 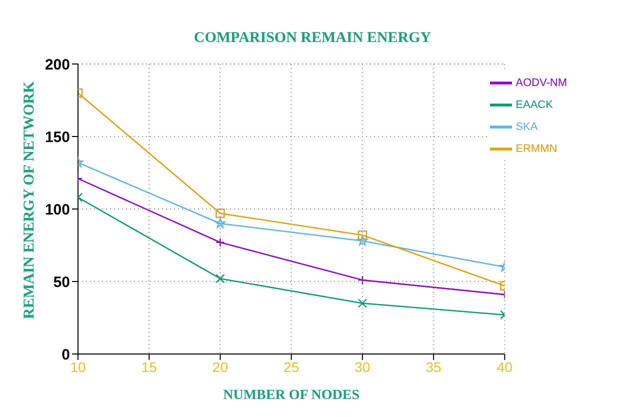 I want to click on y-tick-label: 100, so click(x=57, y=209).